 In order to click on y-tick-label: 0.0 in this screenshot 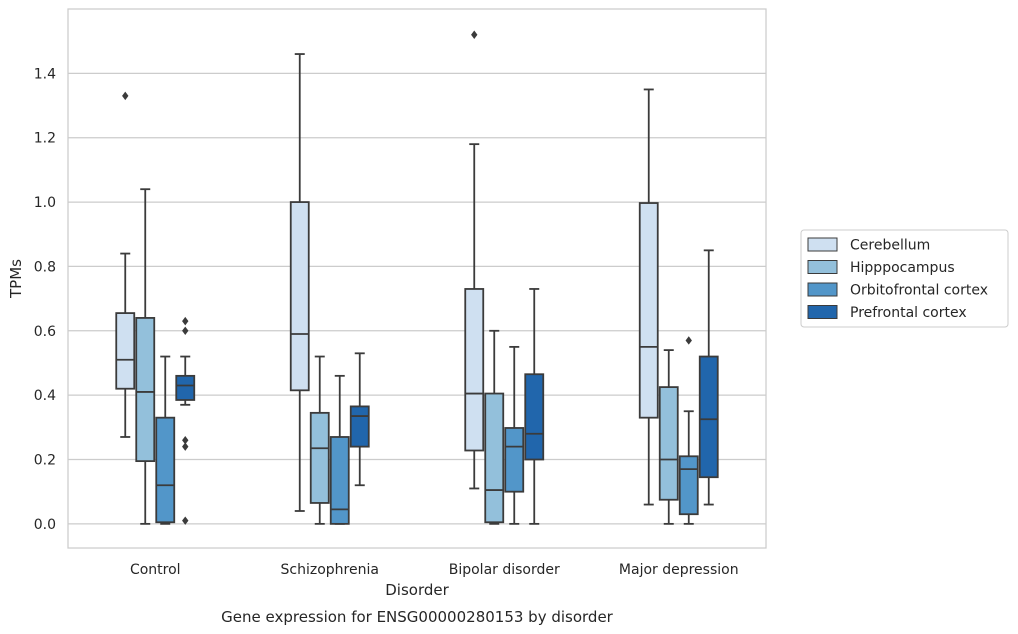, I will do `click(45, 525)`.